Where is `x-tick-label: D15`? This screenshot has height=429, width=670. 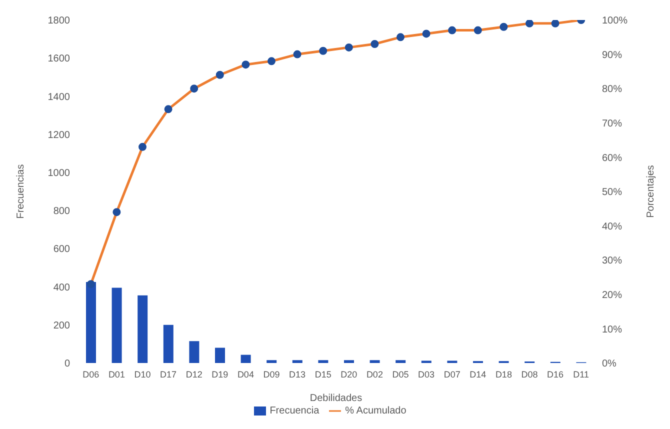
x-tick-label: D15 is located at coordinates (323, 374).